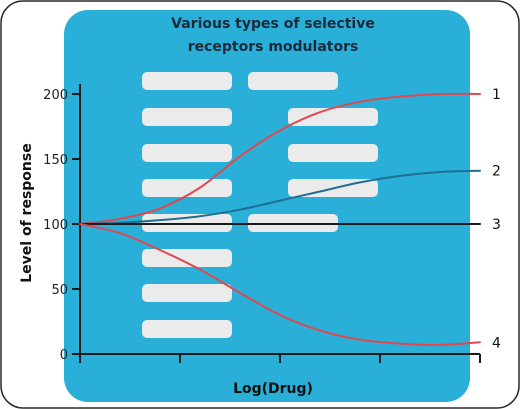 The width and height of the screenshot is (520, 409). Describe the element at coordinates (496, 172) in the screenshot. I see `series-label-2: 2` at that location.